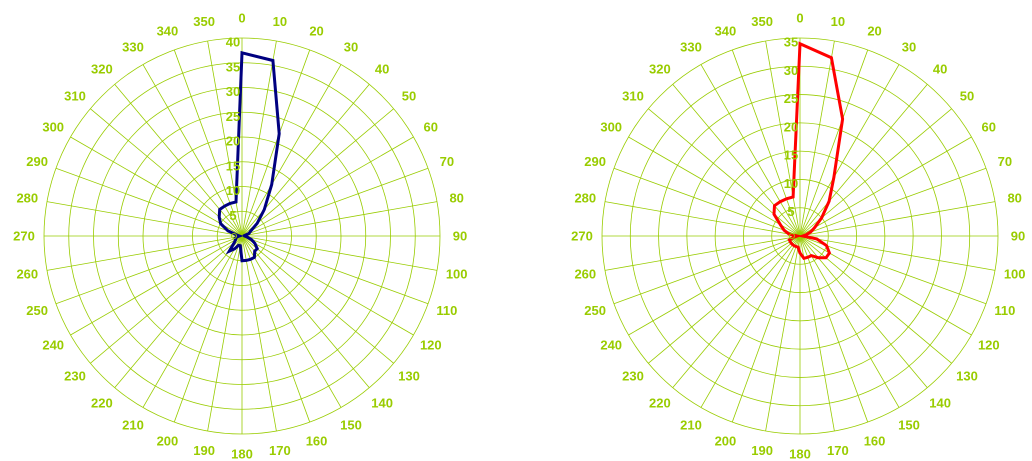 The height and width of the screenshot is (461, 1032). Describe the element at coordinates (37, 310) in the screenshot. I see `angle-tick-label: 250` at that location.